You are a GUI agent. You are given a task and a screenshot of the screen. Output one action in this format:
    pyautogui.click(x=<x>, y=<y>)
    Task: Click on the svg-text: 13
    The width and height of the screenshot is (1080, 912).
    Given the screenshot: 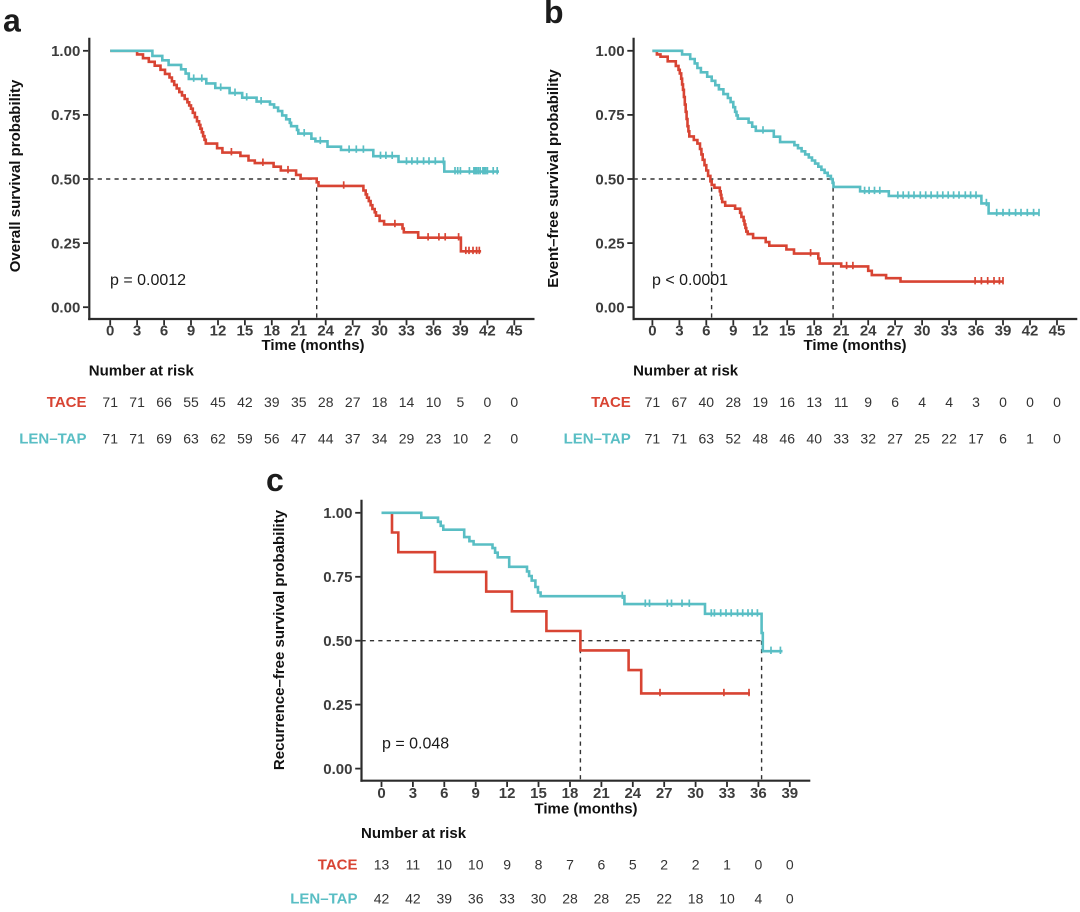 What is the action you would take?
    pyautogui.click(x=814, y=402)
    